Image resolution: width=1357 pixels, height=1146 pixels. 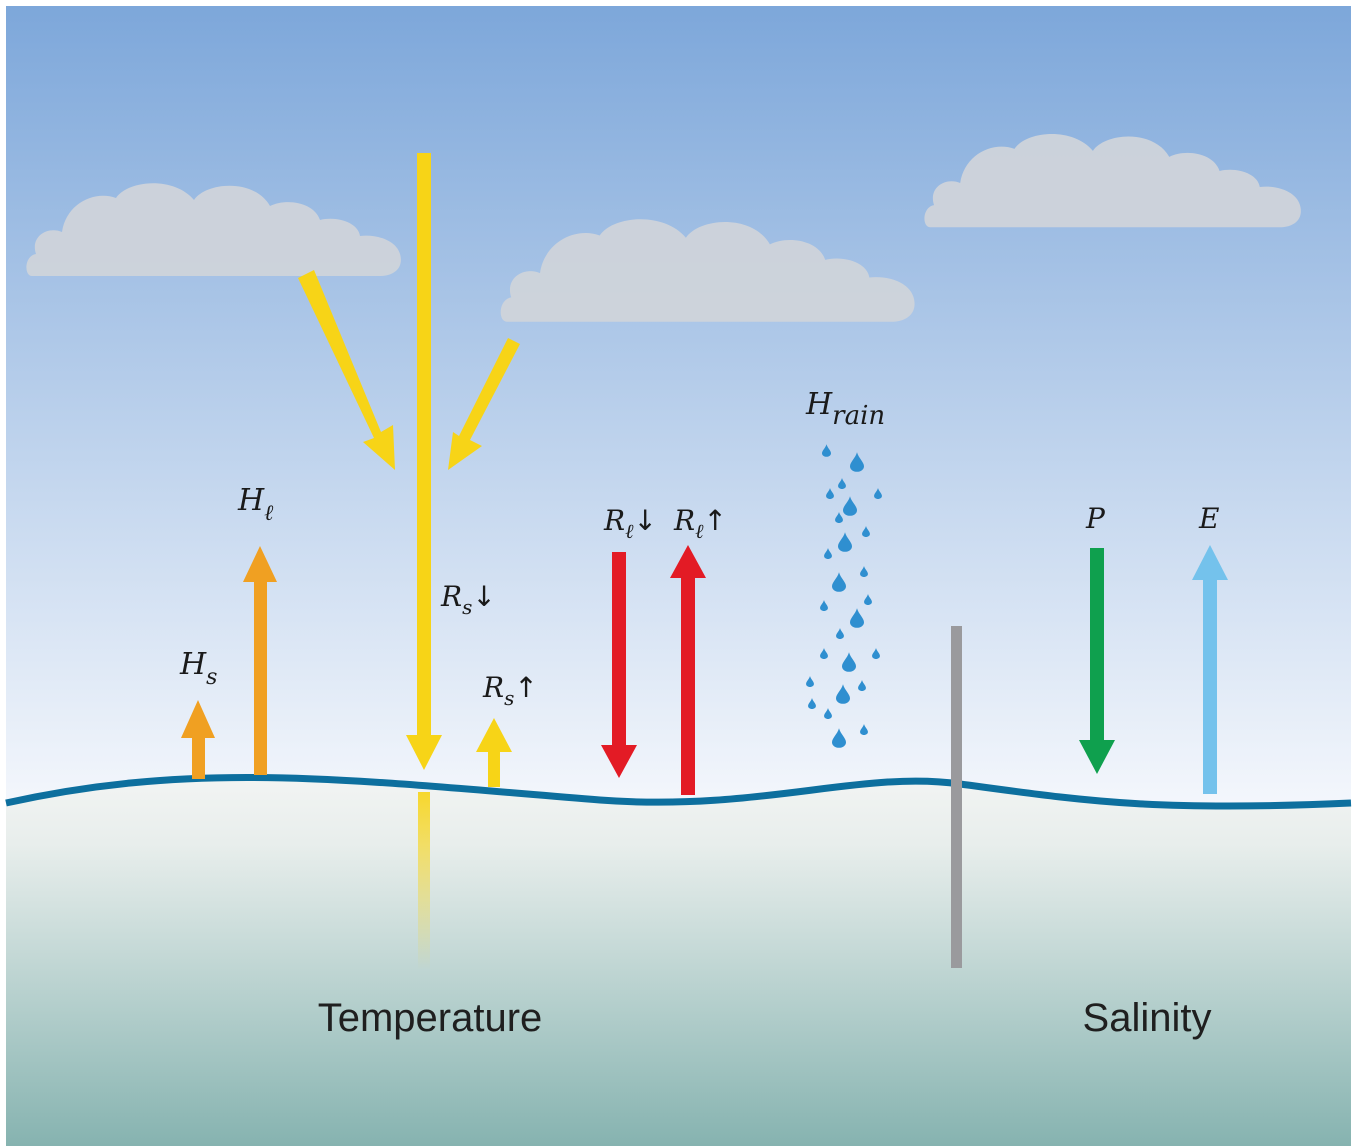 I want to click on precipitation-arrow, so click(x=1097, y=661).